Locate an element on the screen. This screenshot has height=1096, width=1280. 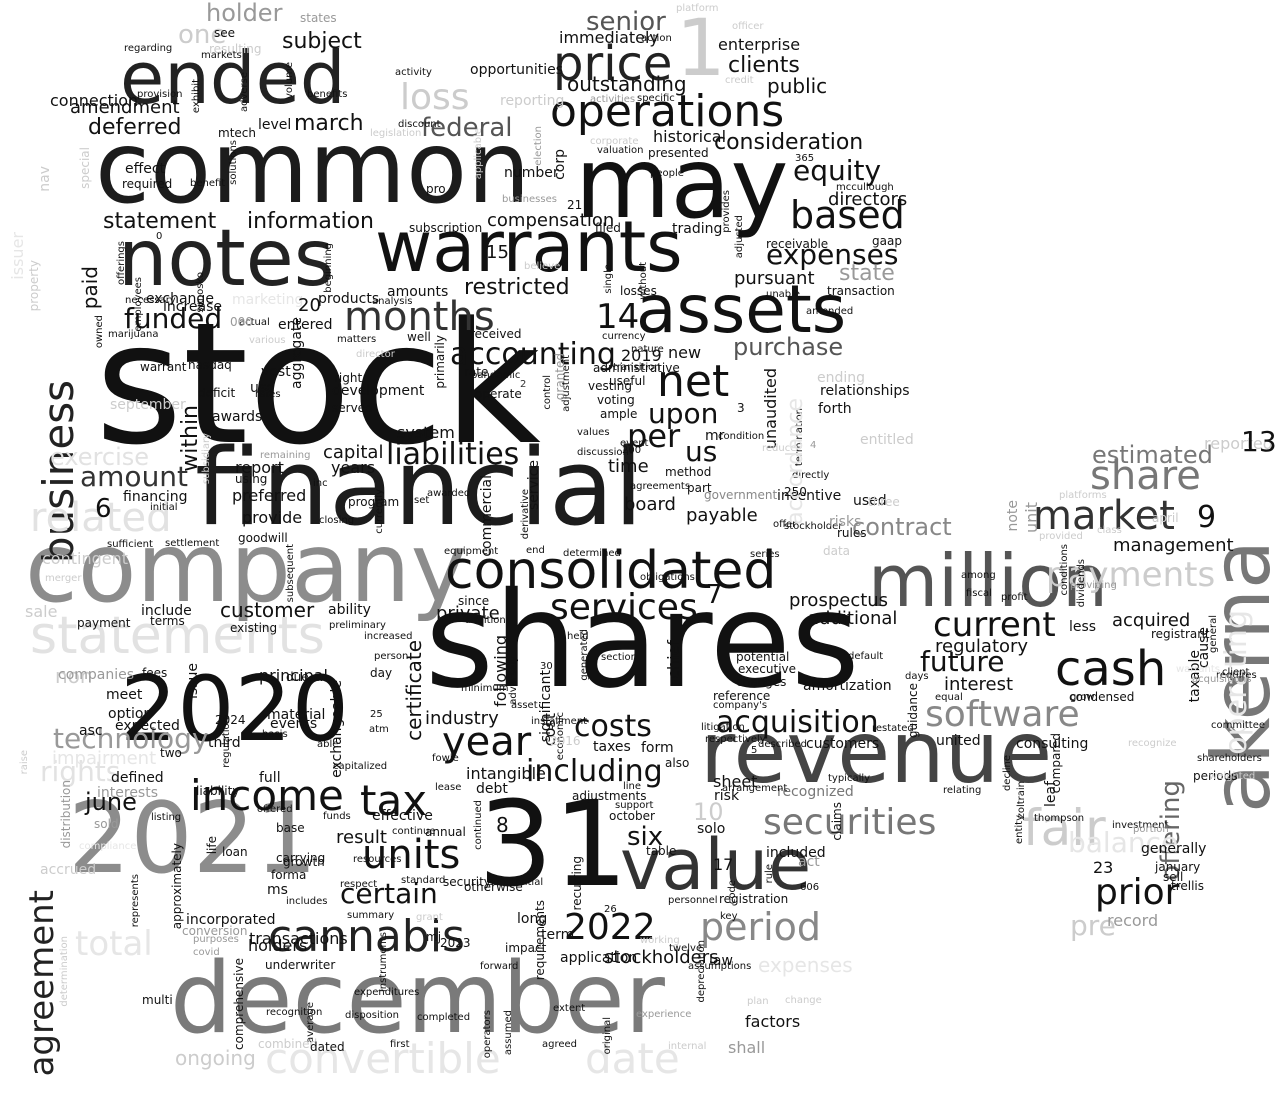
cloud-word: assets is located at coordinates (741, 309).